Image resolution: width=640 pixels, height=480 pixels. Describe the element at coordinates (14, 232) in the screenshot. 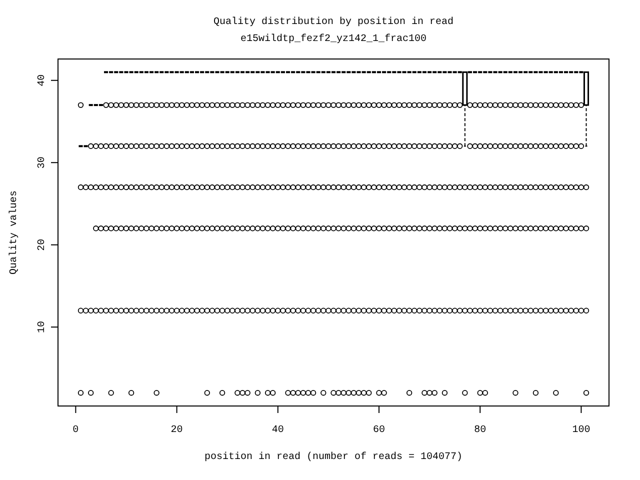

I see `y-axis-title: Quality values` at that location.